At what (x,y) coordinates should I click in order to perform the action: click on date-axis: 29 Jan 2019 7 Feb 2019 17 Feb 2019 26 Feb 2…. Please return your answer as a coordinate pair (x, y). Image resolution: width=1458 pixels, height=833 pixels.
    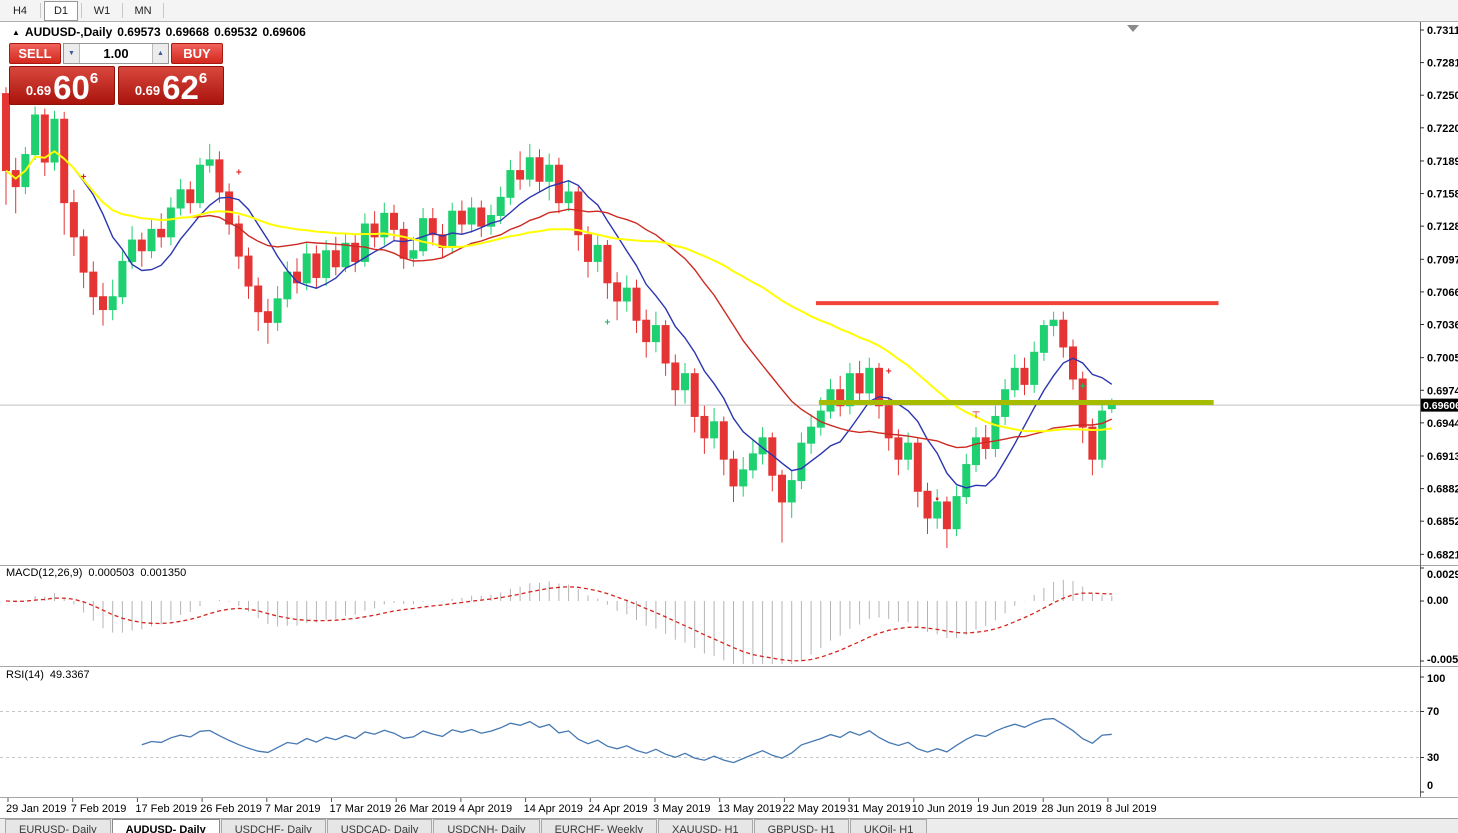
    Looking at the image, I should click on (581, 806).